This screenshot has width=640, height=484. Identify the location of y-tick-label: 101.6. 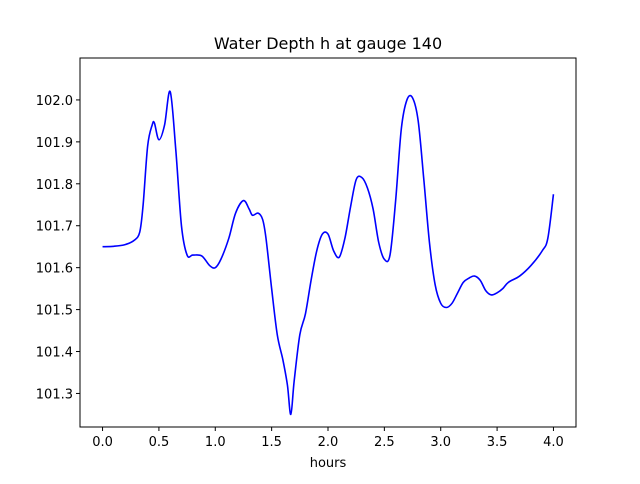
(54, 269).